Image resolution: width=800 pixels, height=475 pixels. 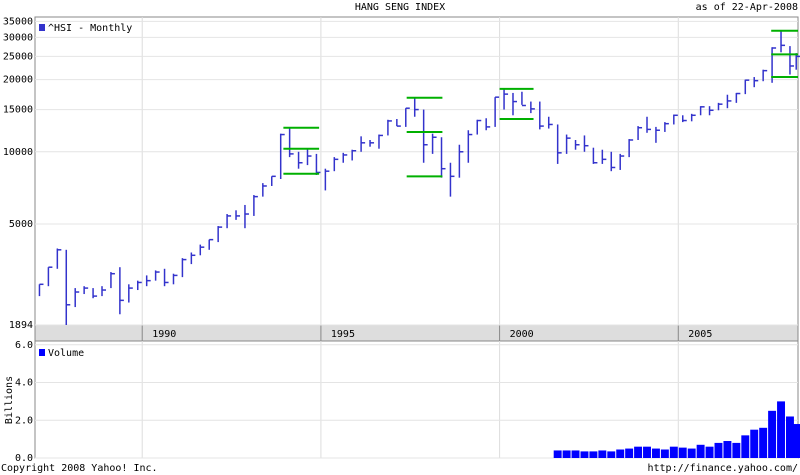 What do you see at coordinates (18, 110) in the screenshot?
I see `y-tick-label: 15000` at bounding box center [18, 110].